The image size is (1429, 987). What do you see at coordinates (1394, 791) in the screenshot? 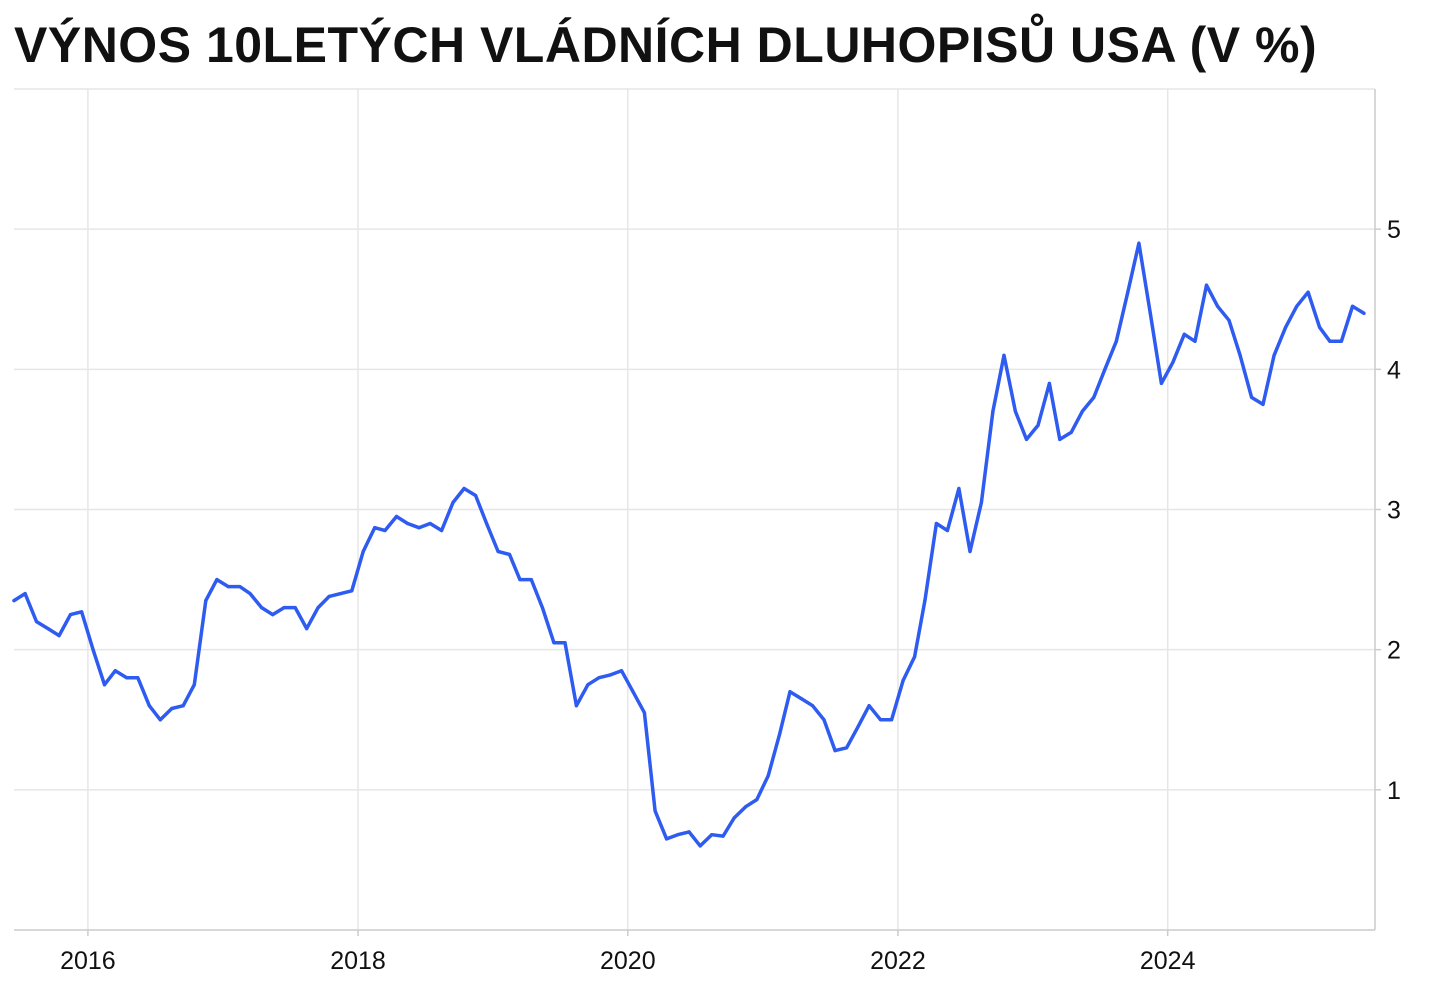
I see `y-tick-label: 1` at bounding box center [1394, 791].